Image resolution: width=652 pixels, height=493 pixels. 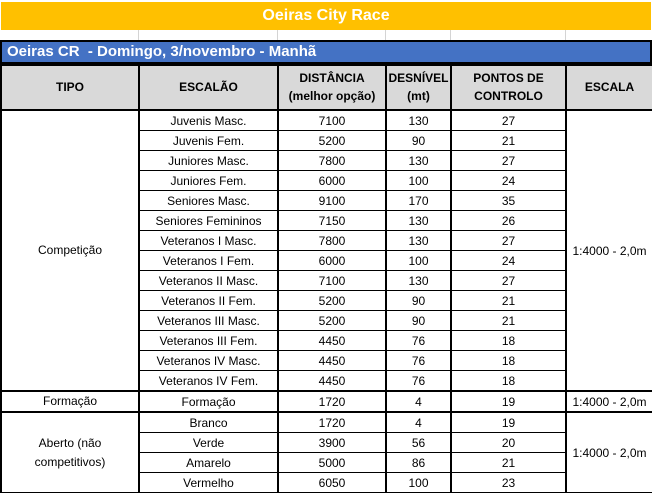 I want to click on tipo-cell: Competição, so click(x=70, y=250).